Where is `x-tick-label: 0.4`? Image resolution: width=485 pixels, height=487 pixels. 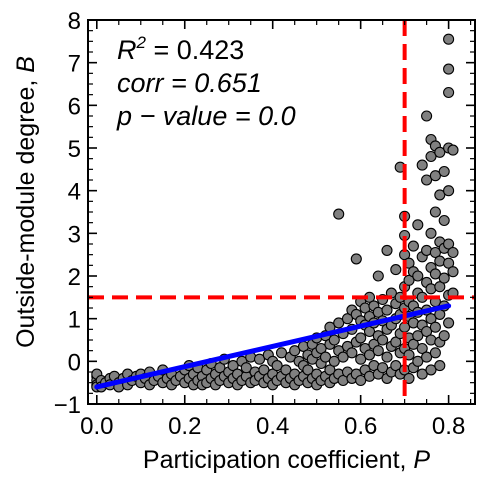 x-tick-label: 0.4 is located at coordinates (272, 426).